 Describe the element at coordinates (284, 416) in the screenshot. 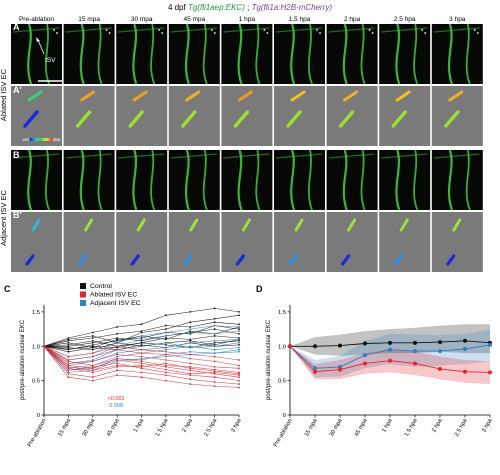

I see `y-tick-label: 0` at that location.